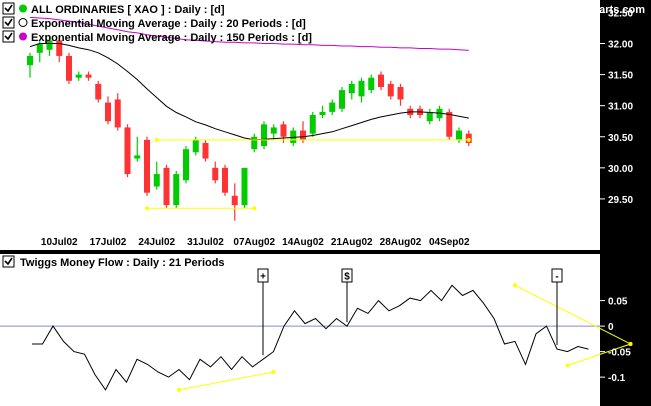 The width and height of the screenshot is (651, 406). Describe the element at coordinates (575, 10) in the screenshot. I see `site-label: www.incrediblecharts.com` at that location.